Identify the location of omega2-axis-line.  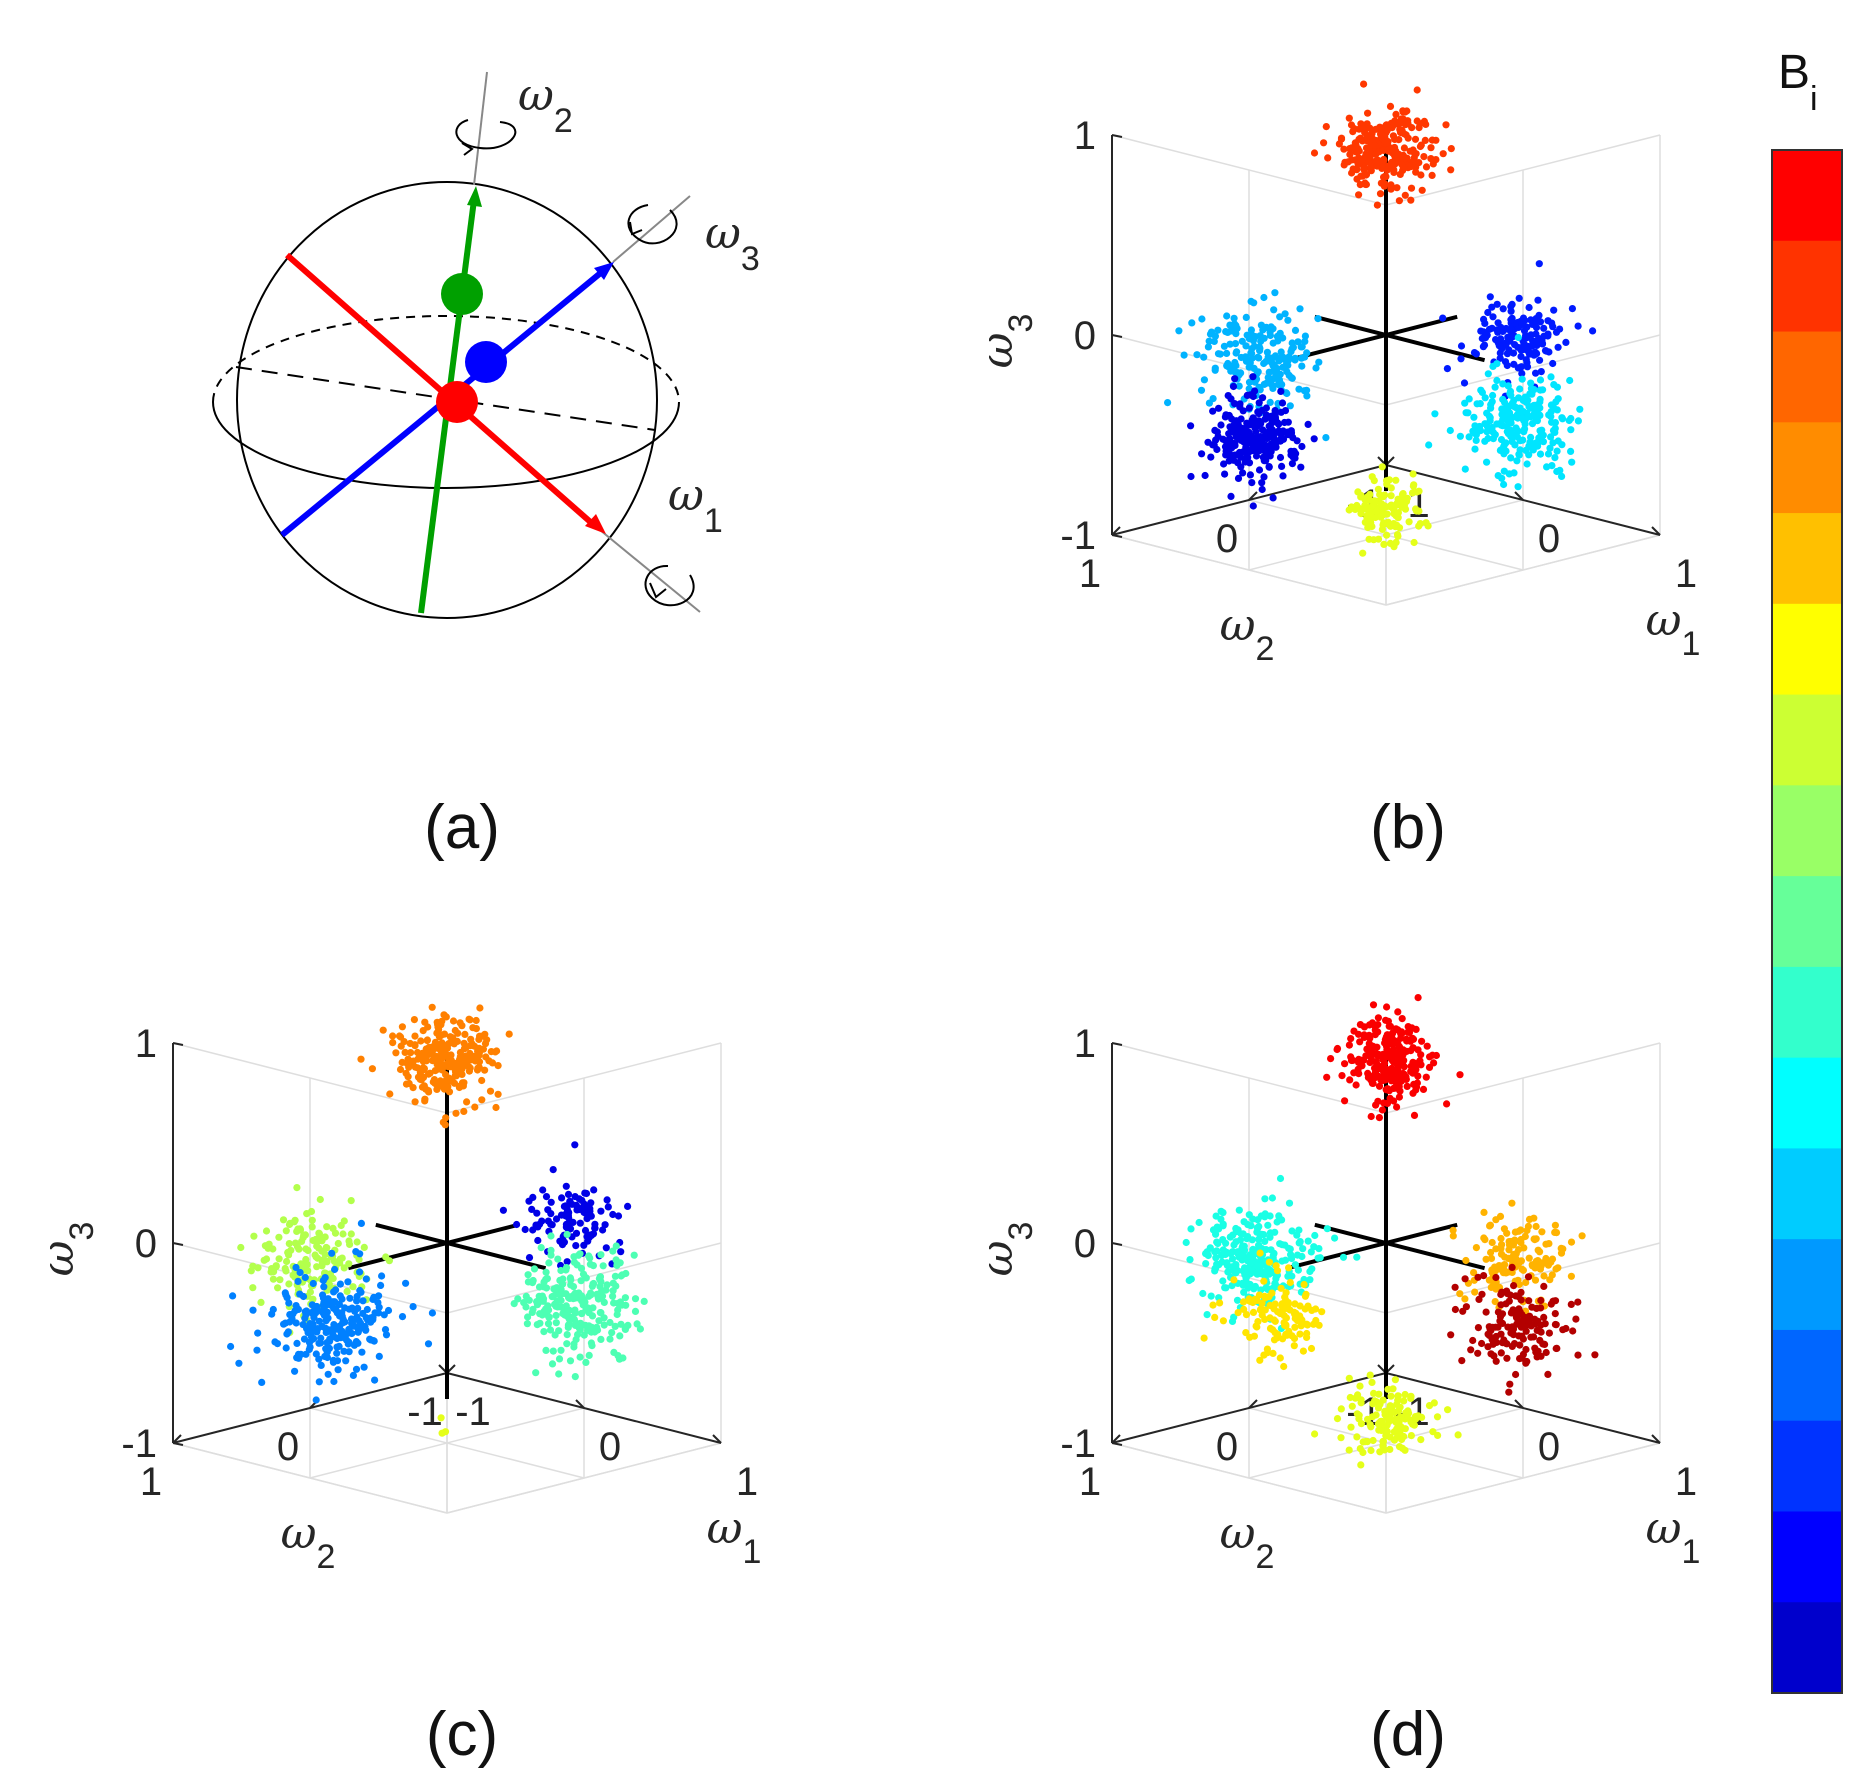
(433, 1246).